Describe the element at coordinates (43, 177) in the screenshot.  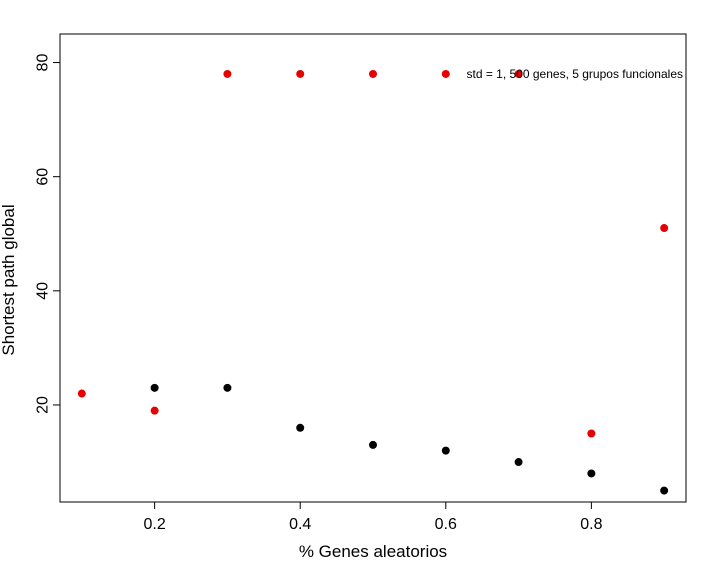
I see `y-tick-label: 60` at that location.